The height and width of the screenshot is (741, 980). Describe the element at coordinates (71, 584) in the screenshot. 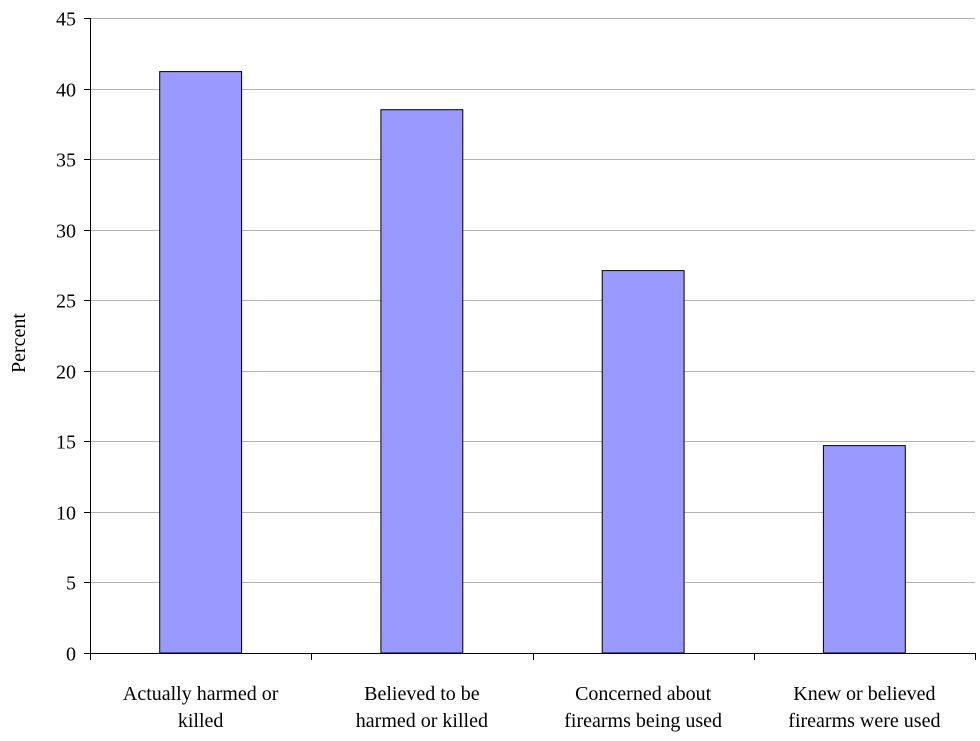

I see `y-tick-label: 5` at that location.